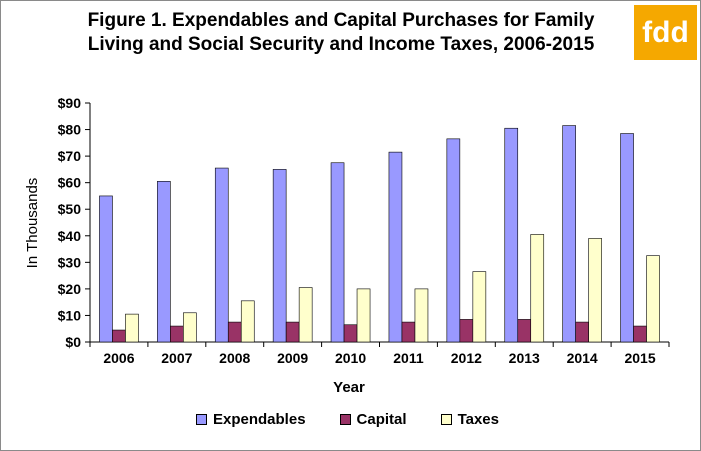 The image size is (701, 451). What do you see at coordinates (381, 419) in the screenshot?
I see `legend-label-capital: Capital` at bounding box center [381, 419].